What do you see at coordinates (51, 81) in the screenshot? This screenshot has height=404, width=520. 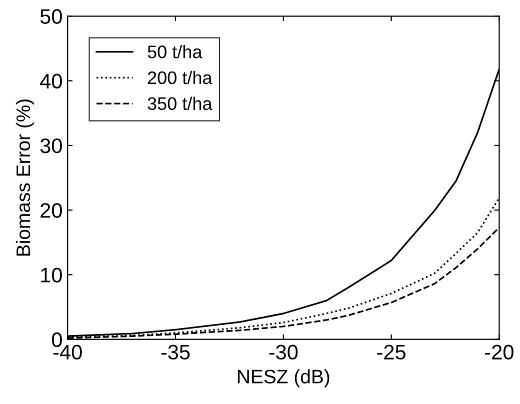 I see `y-tick-label: 40` at bounding box center [51, 81].